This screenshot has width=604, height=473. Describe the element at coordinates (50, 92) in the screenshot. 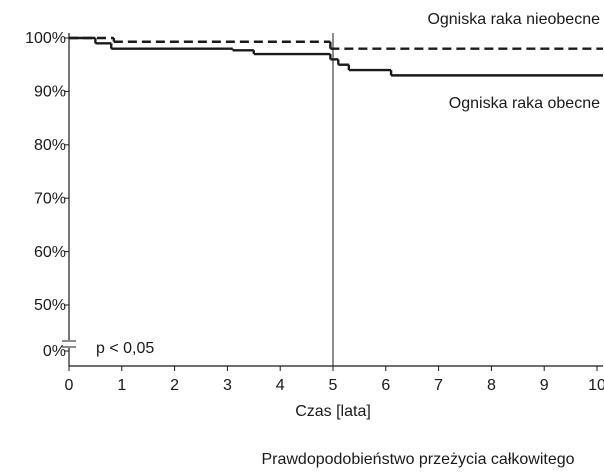

I see `y-tick-label: 90%` at that location.